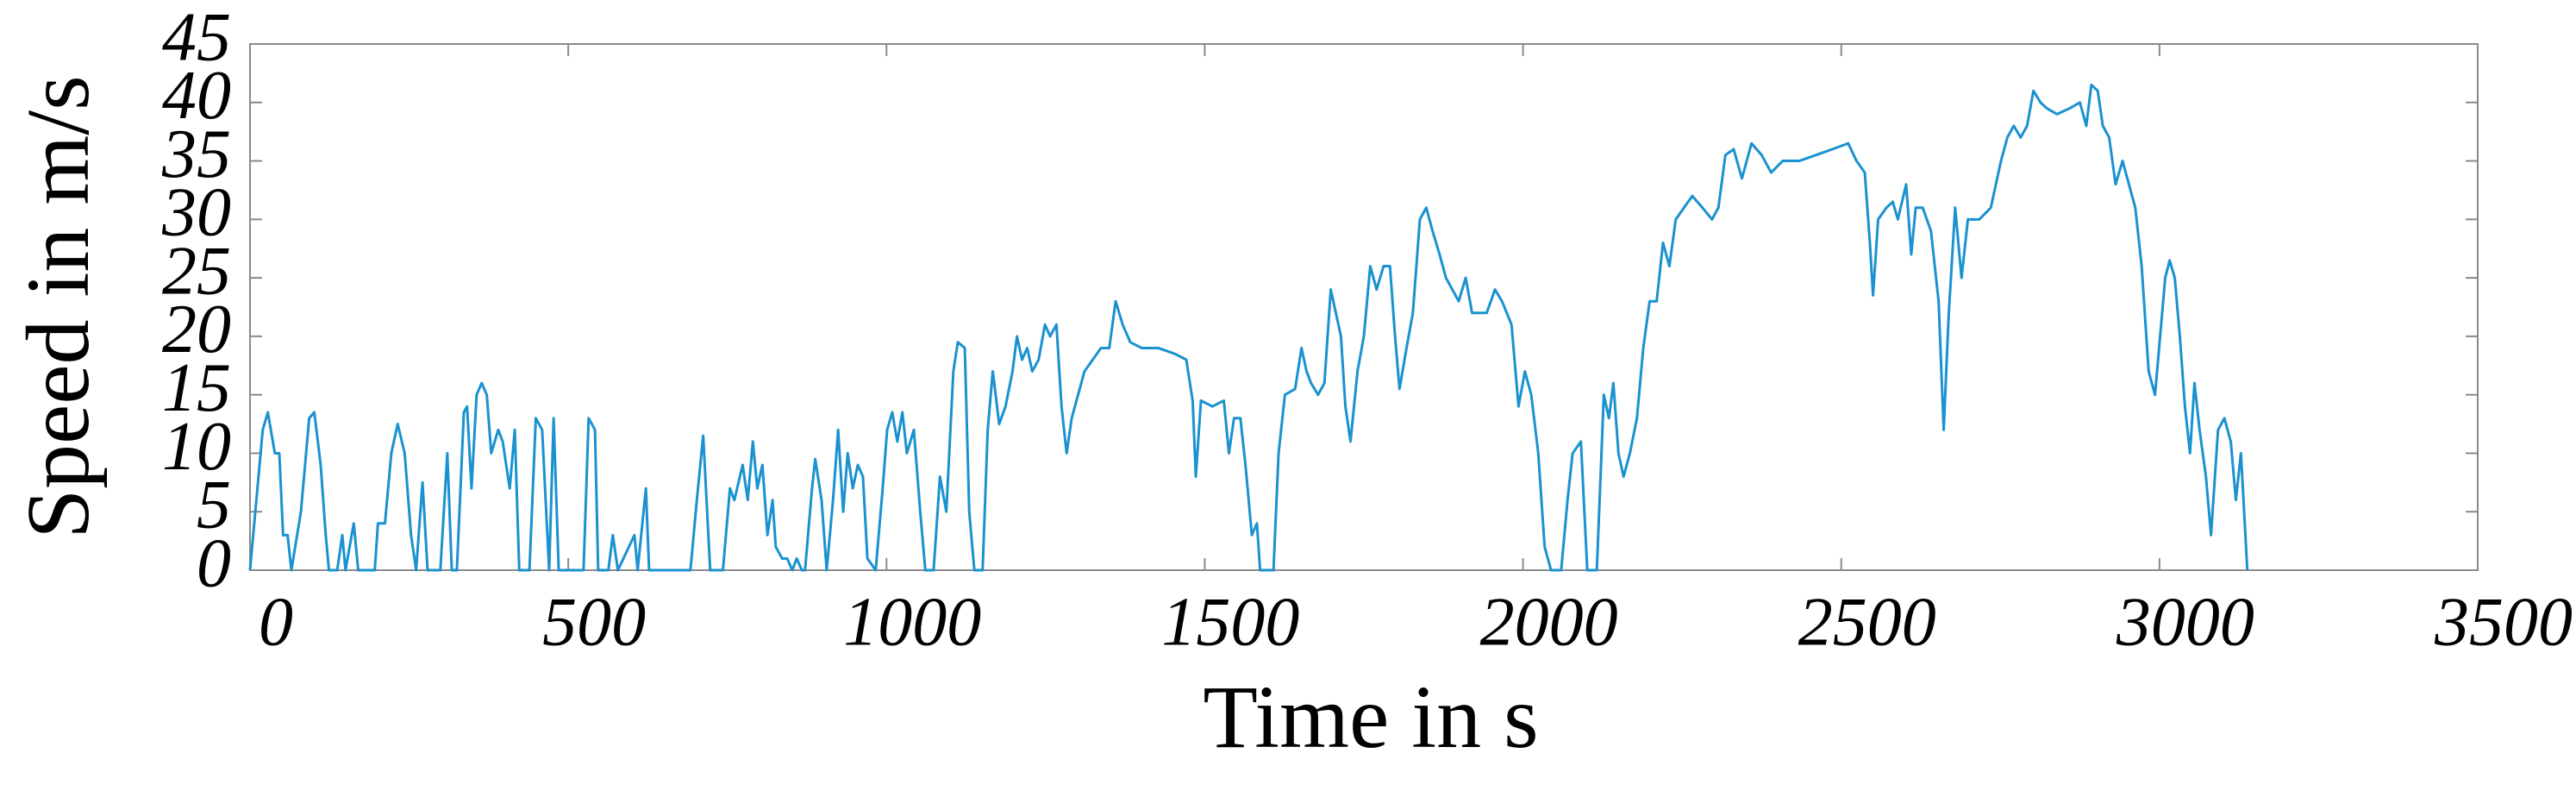 The width and height of the screenshot is (2576, 791). What do you see at coordinates (214, 505) in the screenshot?
I see `y-tick-label: 5` at bounding box center [214, 505].